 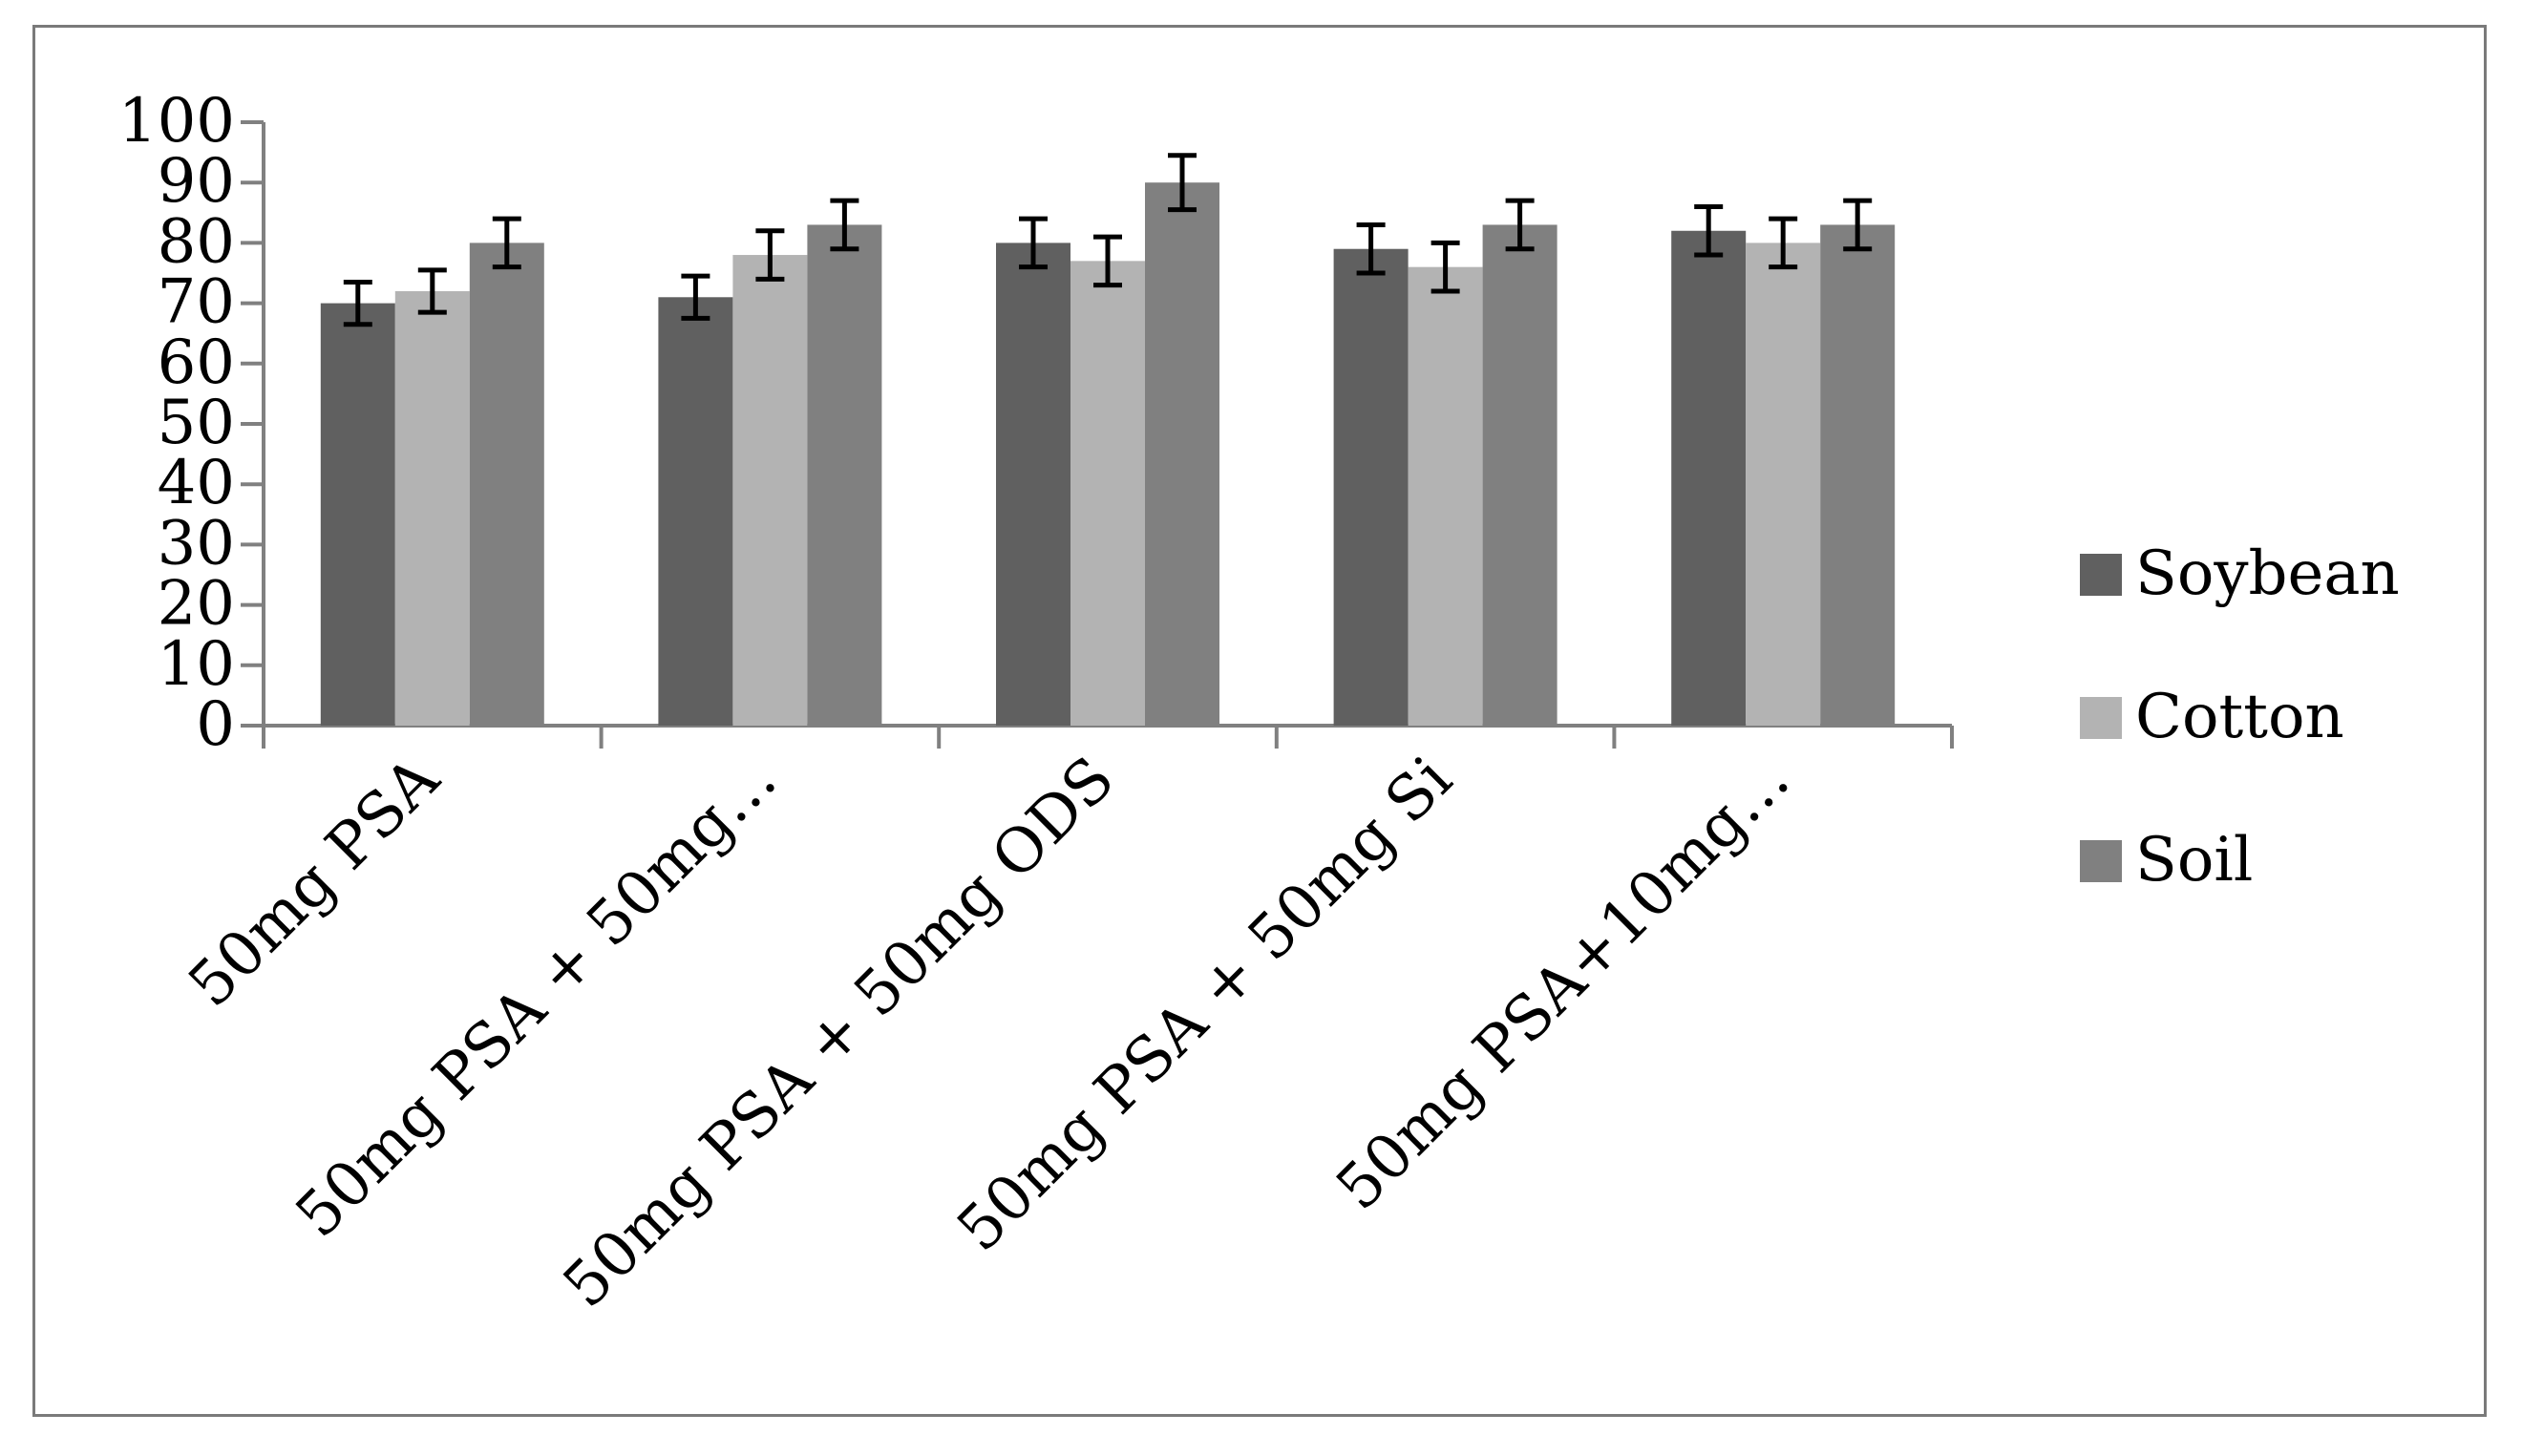 What do you see at coordinates (215, 724) in the screenshot?
I see `y-tick-label: 0` at bounding box center [215, 724].